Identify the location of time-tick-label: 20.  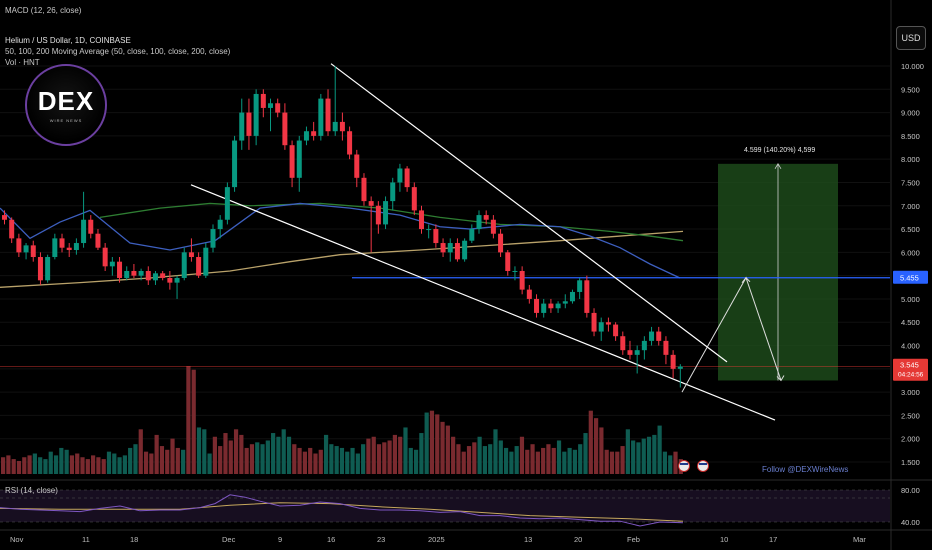
(578, 539).